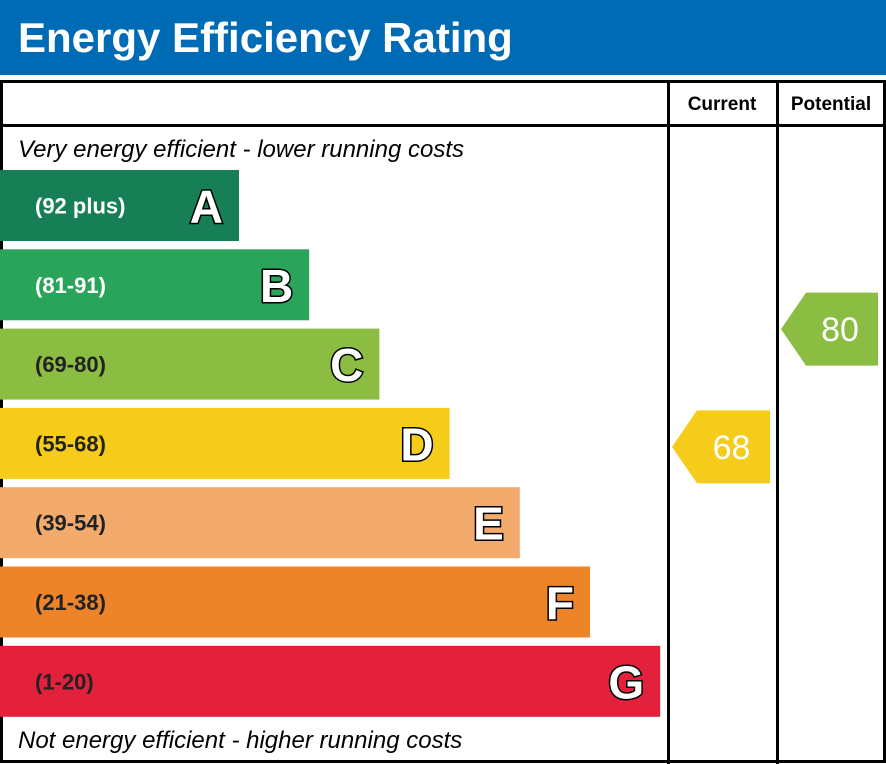 The image size is (886, 764). What do you see at coordinates (831, 104) in the screenshot?
I see `column-header-potential: Potential` at bounding box center [831, 104].